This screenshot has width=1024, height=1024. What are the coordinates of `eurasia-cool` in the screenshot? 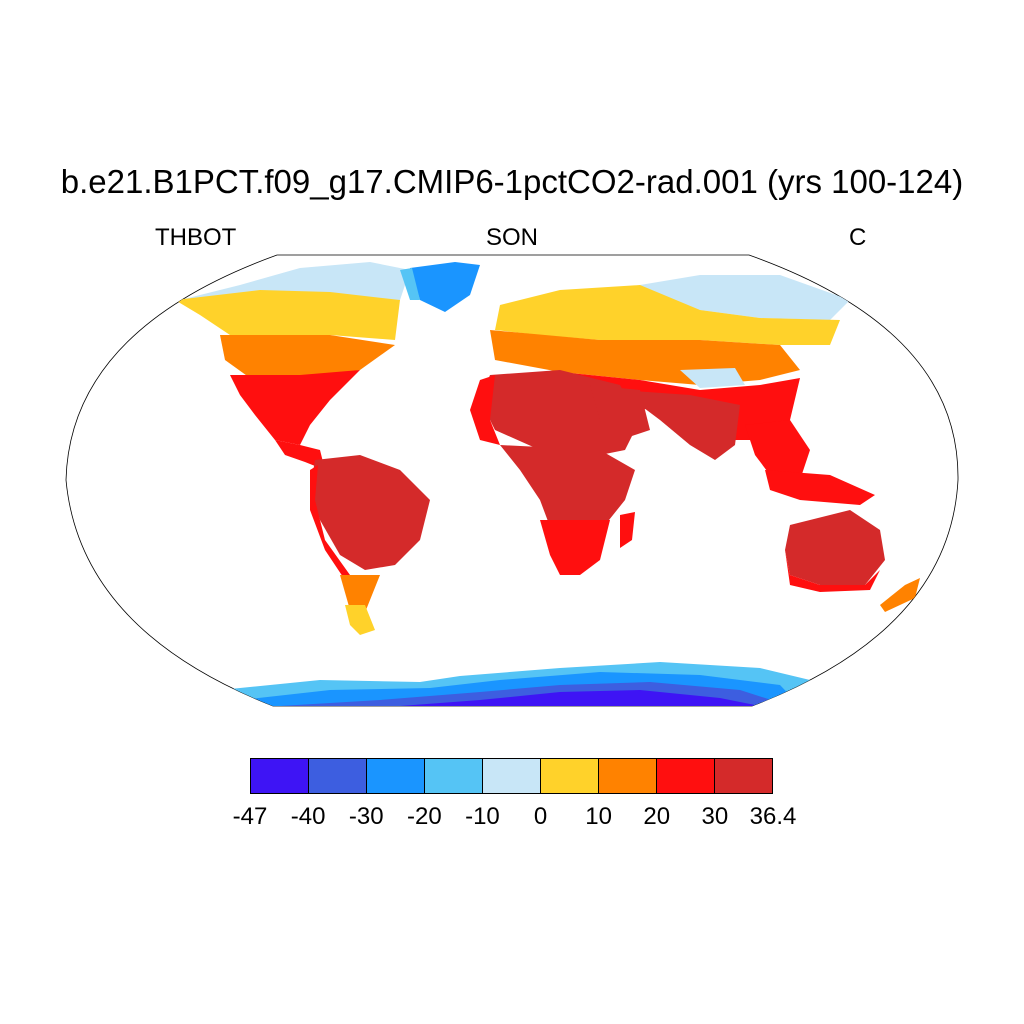 It's located at (667, 315).